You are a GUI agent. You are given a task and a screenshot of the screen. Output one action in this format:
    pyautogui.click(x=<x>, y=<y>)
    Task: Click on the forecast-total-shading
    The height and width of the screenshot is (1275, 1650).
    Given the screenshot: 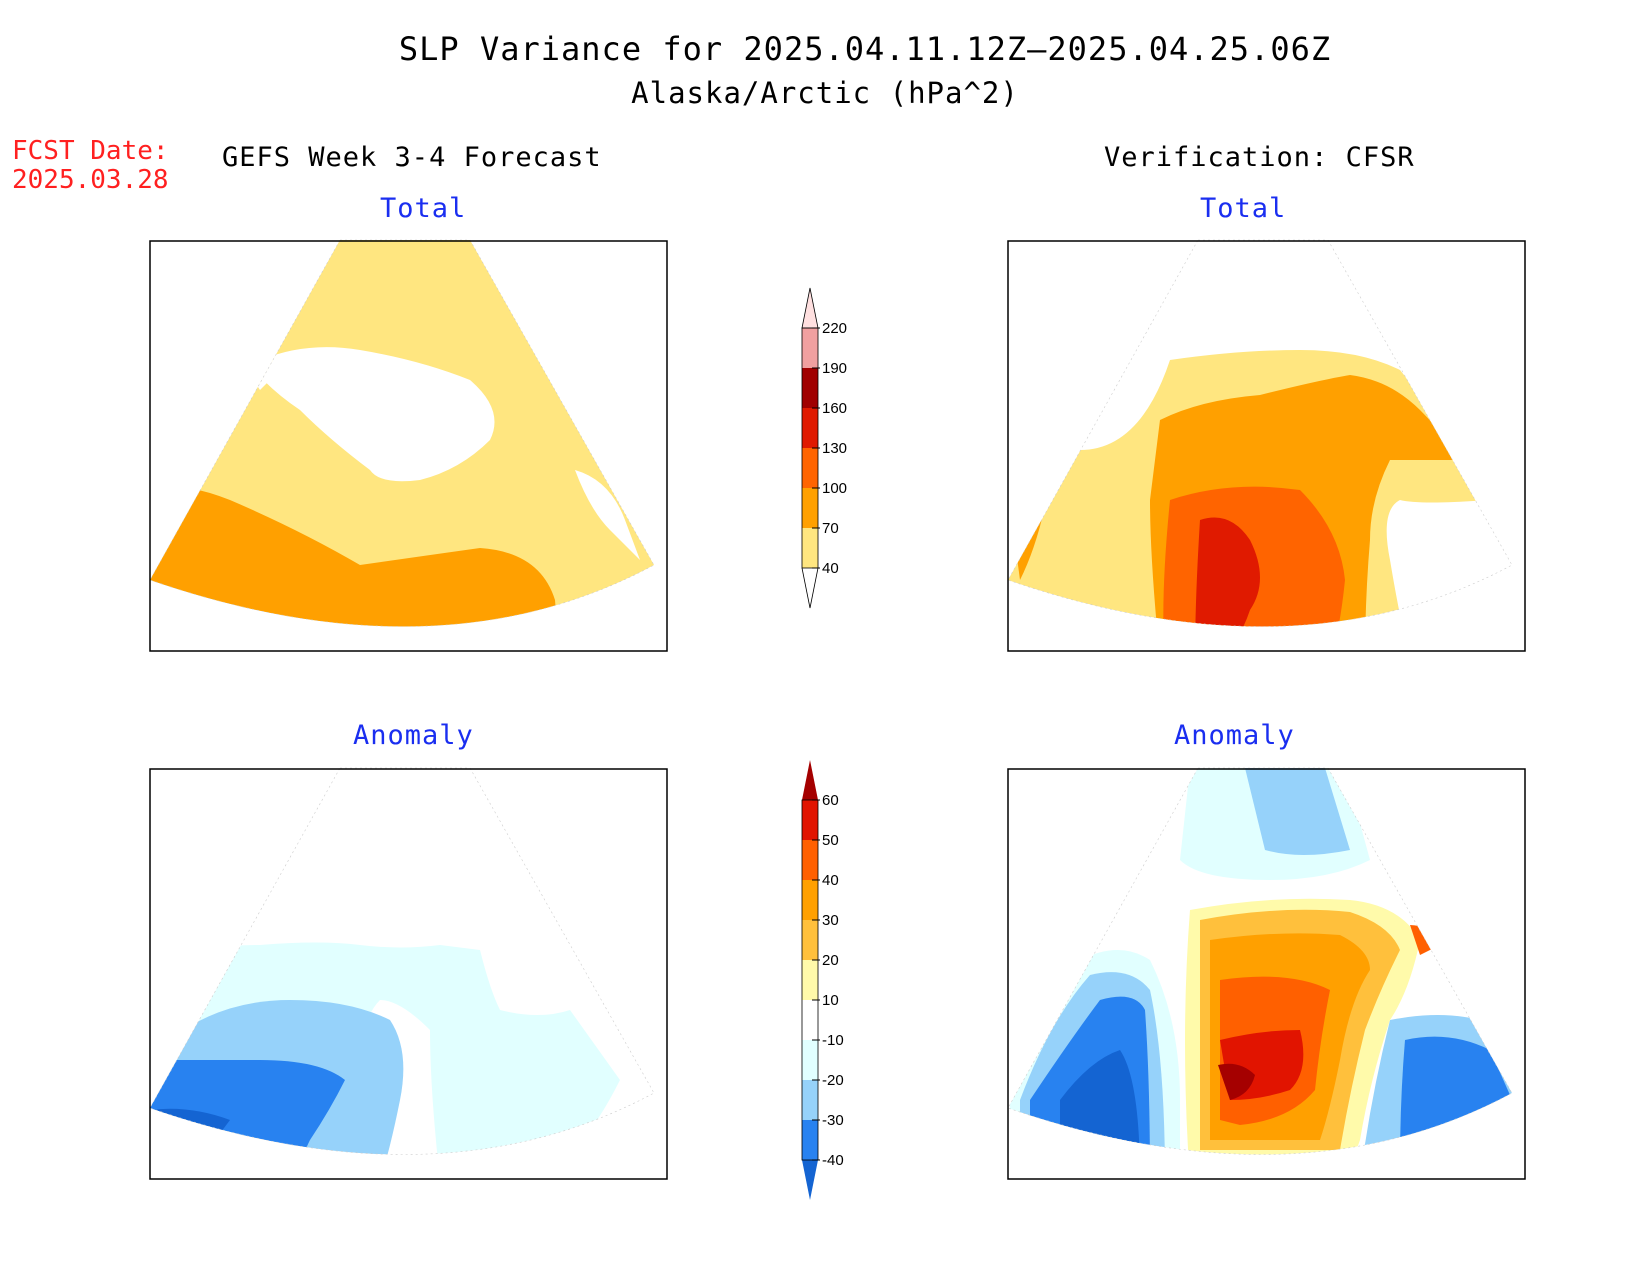 What is the action you would take?
    pyautogui.click(x=402, y=433)
    